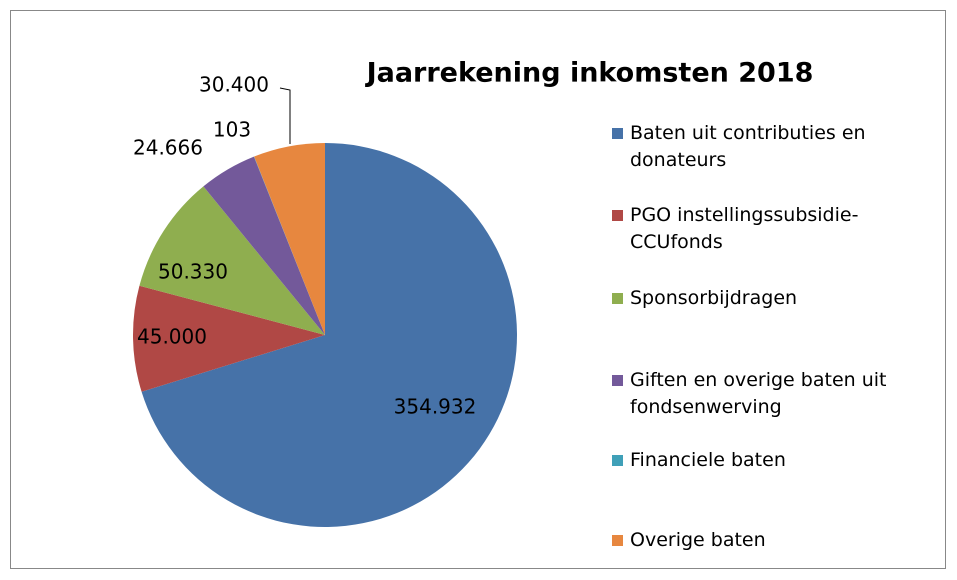 The height and width of the screenshot is (580, 957). What do you see at coordinates (172, 337) in the screenshot?
I see `data-label: 45.000` at bounding box center [172, 337].